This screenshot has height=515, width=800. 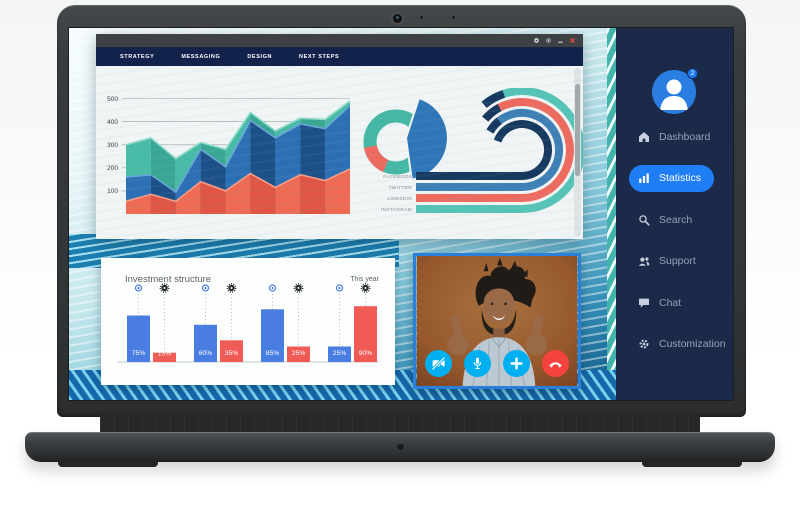 I want to click on scrollbar, so click(x=577, y=152).